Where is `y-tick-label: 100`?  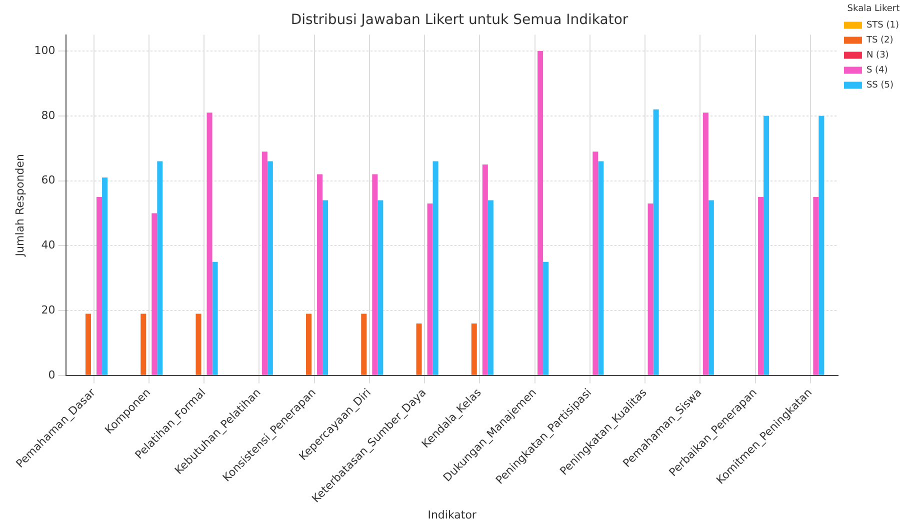
y-tick-label: 100 is located at coordinates (45, 50).